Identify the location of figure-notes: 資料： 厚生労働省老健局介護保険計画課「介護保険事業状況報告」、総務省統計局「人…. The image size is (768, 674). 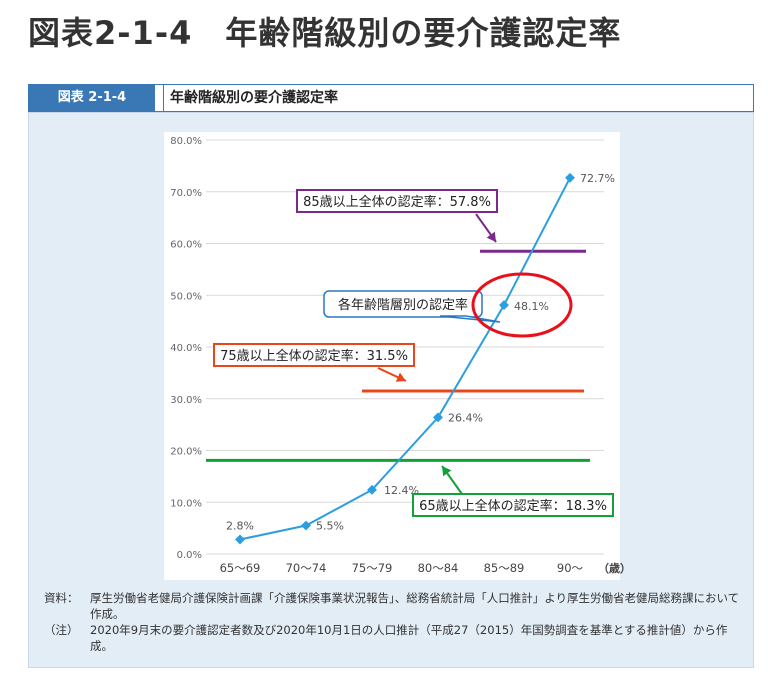
(394, 622).